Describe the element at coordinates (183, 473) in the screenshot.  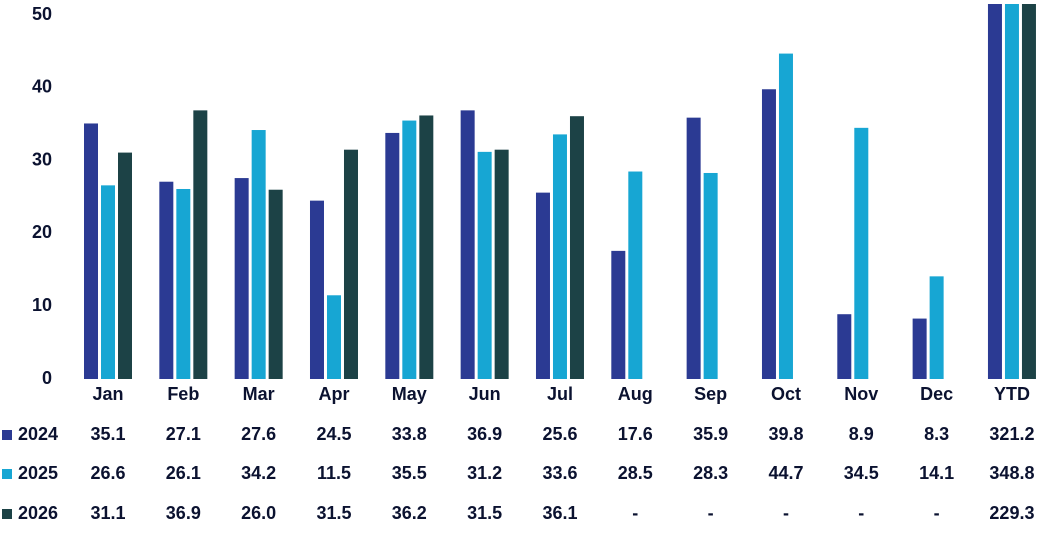
I see `table-value: 26.1` at that location.